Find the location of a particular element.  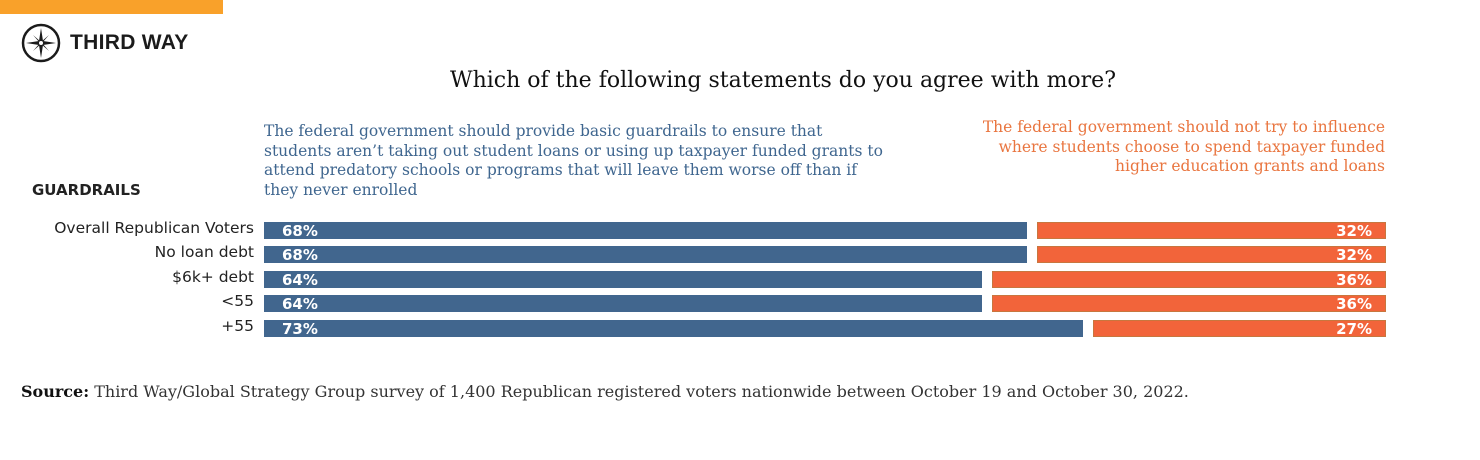

brand-name: THIRD WAY is located at coordinates (129, 42).